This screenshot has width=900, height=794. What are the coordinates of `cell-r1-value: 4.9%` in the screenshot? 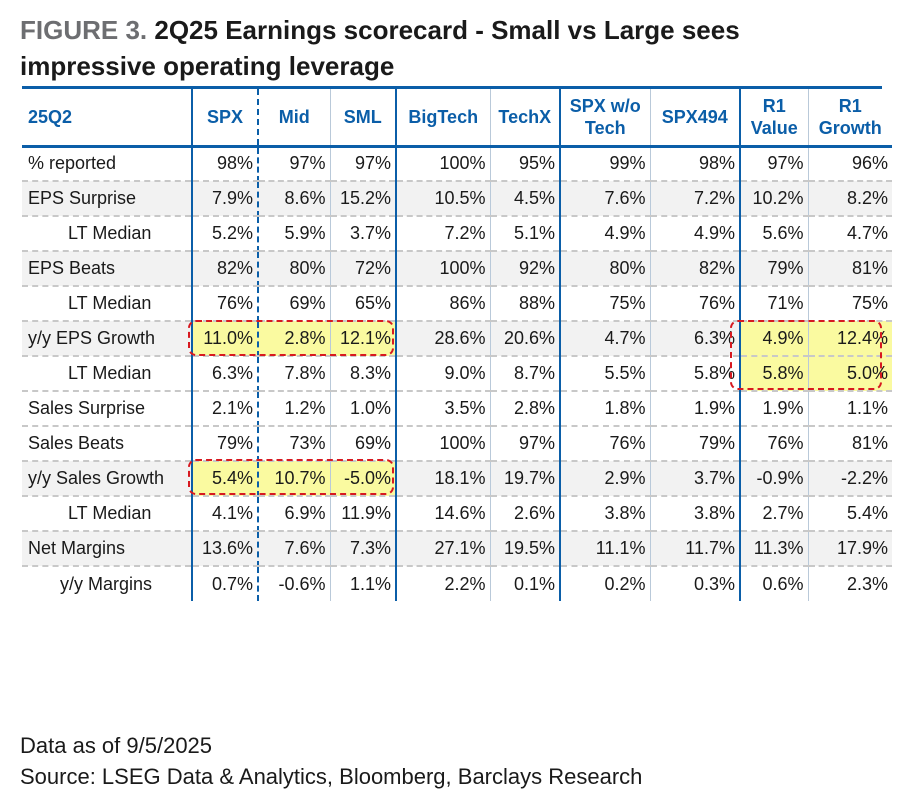 It's located at (774, 339).